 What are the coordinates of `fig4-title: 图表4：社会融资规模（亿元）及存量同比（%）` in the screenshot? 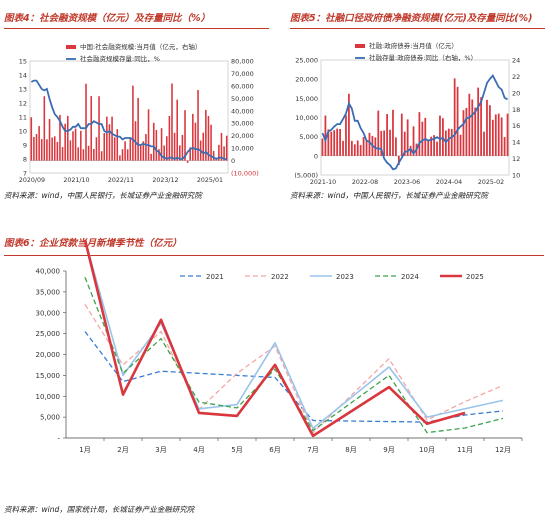 It's located at (107, 18).